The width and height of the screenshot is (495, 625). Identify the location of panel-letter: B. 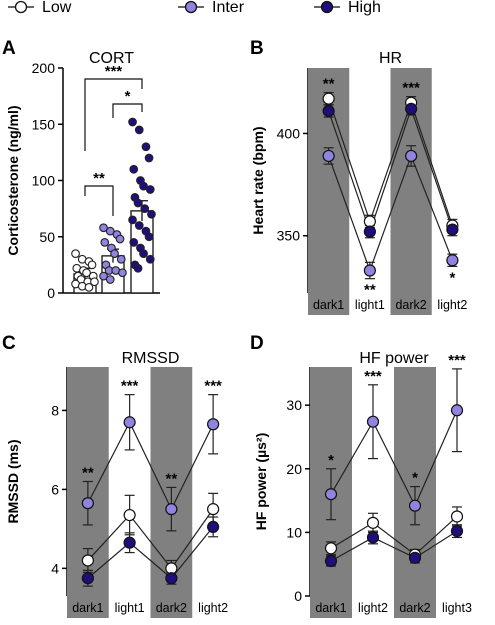
(257, 48).